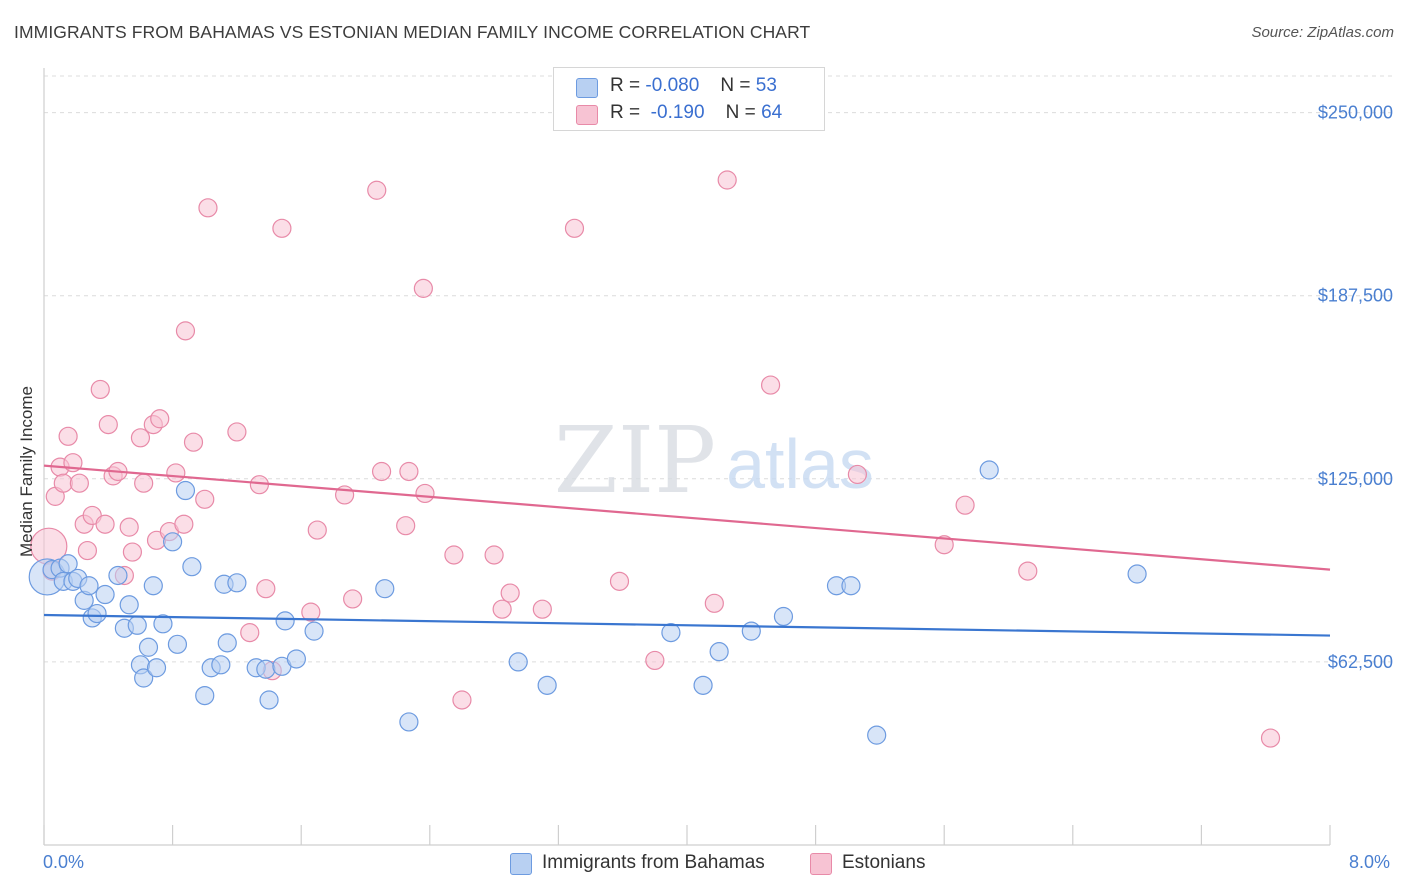  I want to click on legend-swatch-blue, so click(587, 88).